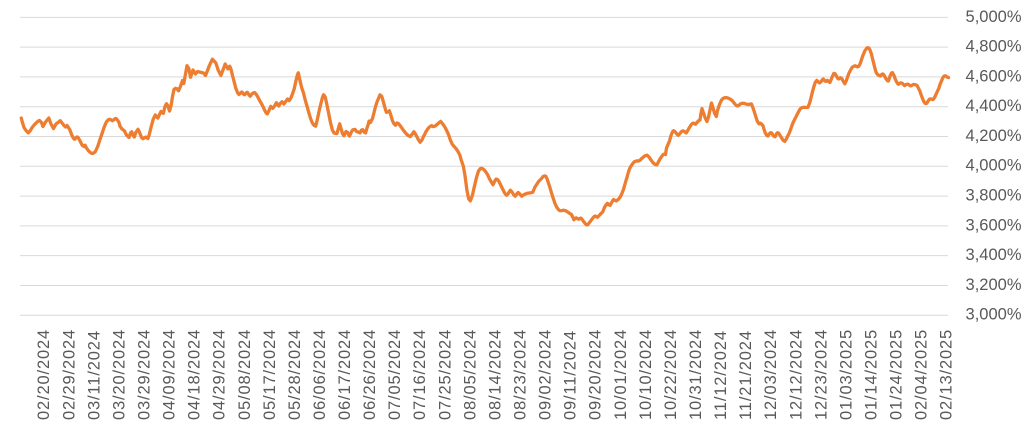 The image size is (1030, 434). I want to click on svg-text: 02/20/2024, so click(44, 374).